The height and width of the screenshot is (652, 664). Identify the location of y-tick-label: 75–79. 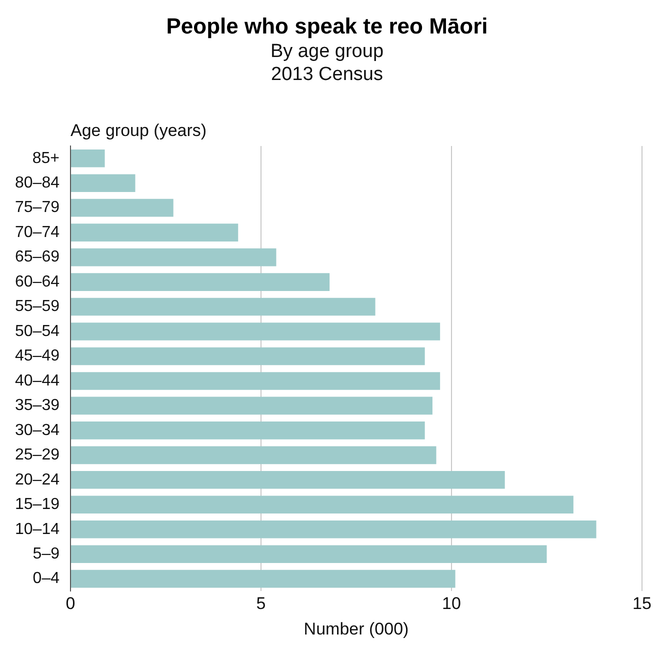
(37, 207).